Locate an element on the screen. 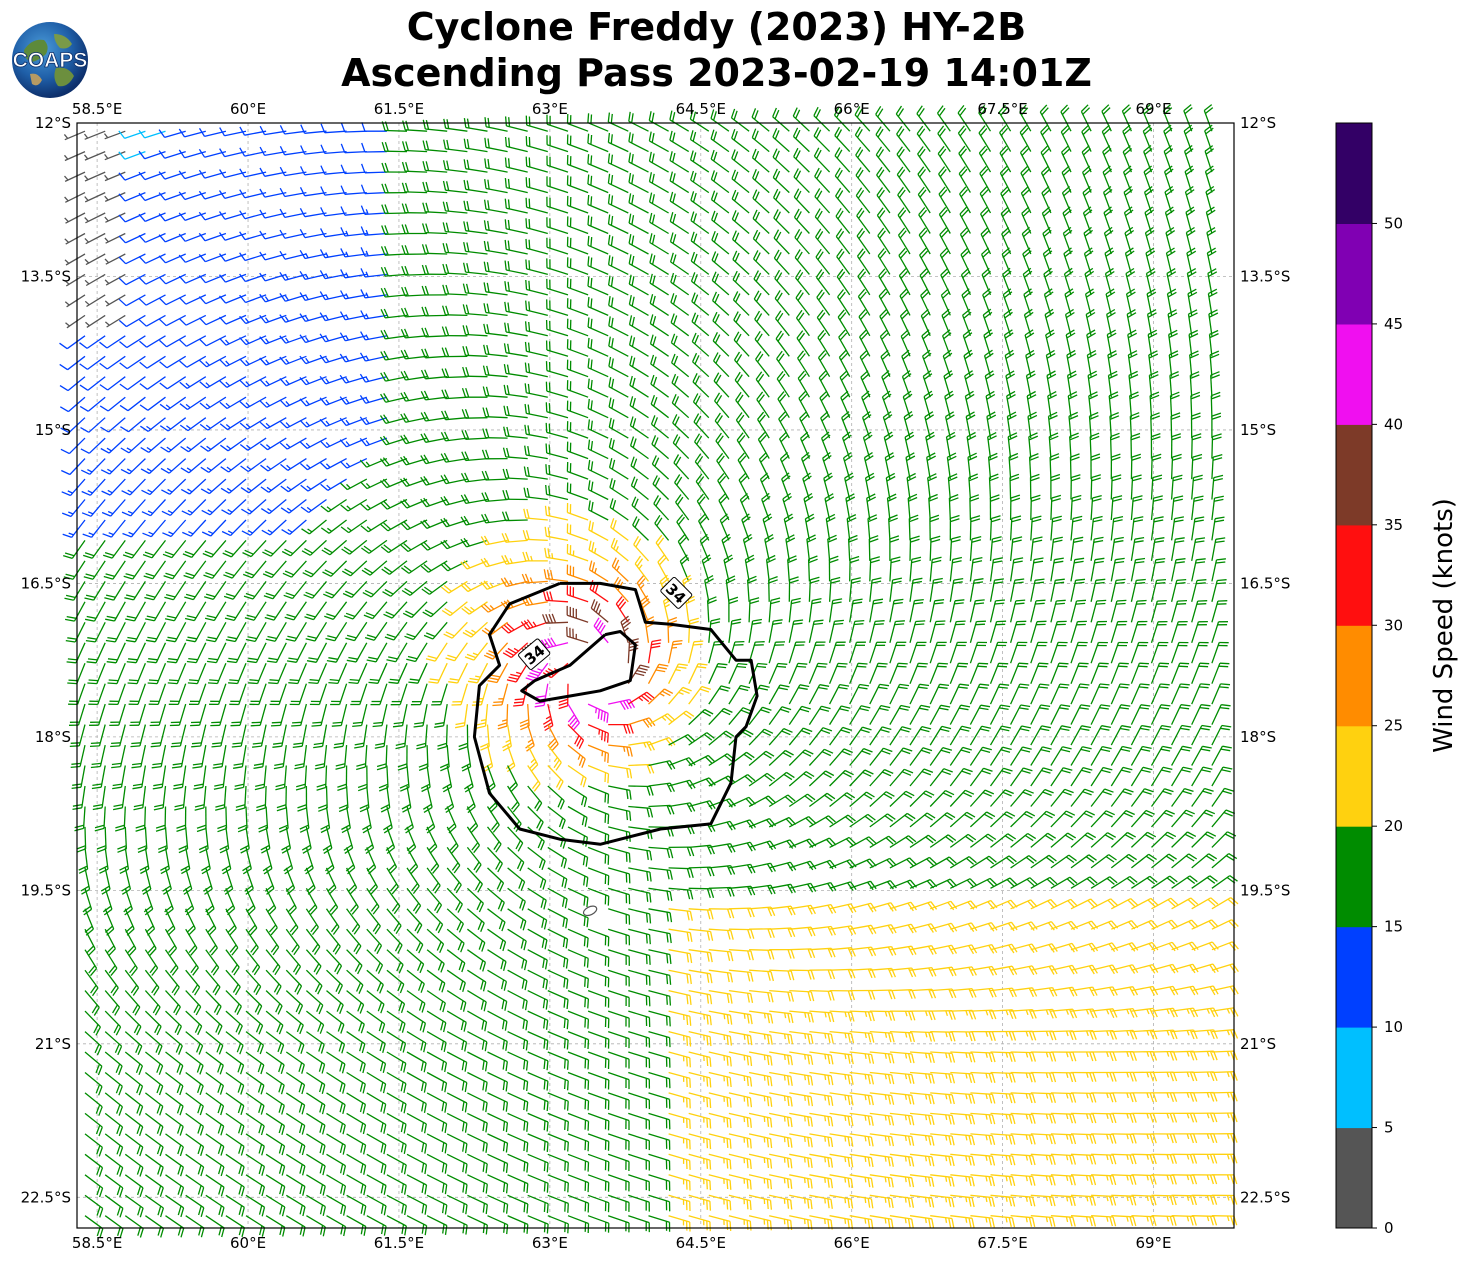  colorbar-tick-label: 5 is located at coordinates (1389, 1128).